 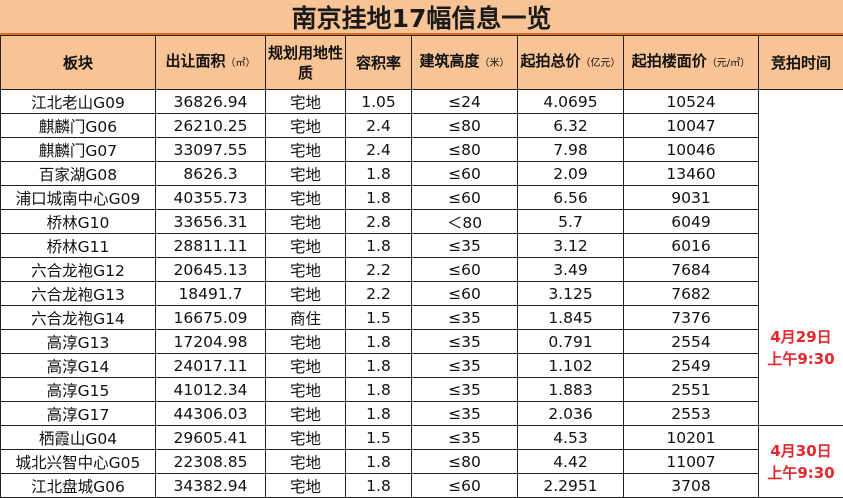 I want to click on auction-time-cell: 4月30日上午9:30, so click(x=801, y=462).